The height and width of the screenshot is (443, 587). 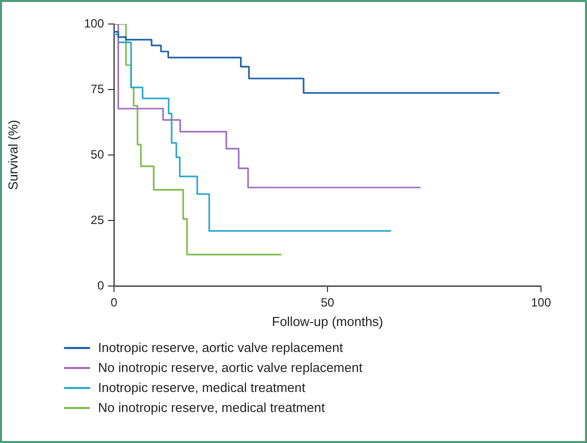 What do you see at coordinates (328, 321) in the screenshot?
I see `x-axis-title: Follow-up (months)` at bounding box center [328, 321].